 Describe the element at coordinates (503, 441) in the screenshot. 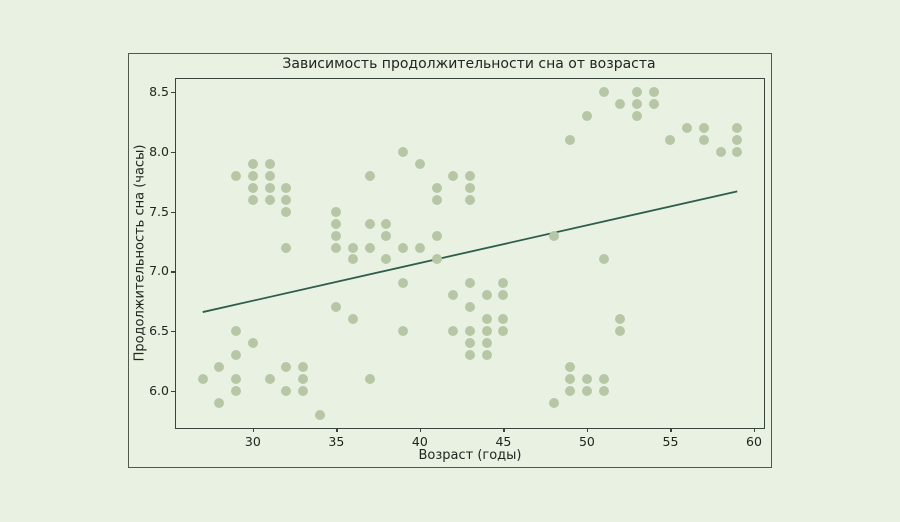

I see `x-tick-label: 45` at that location.